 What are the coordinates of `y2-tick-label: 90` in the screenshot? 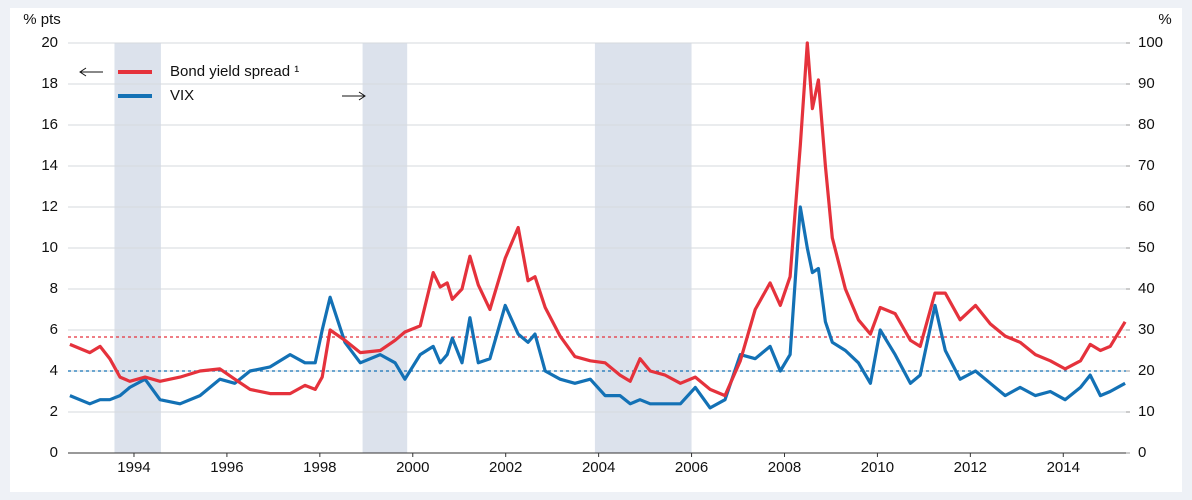 It's located at (1146, 83).